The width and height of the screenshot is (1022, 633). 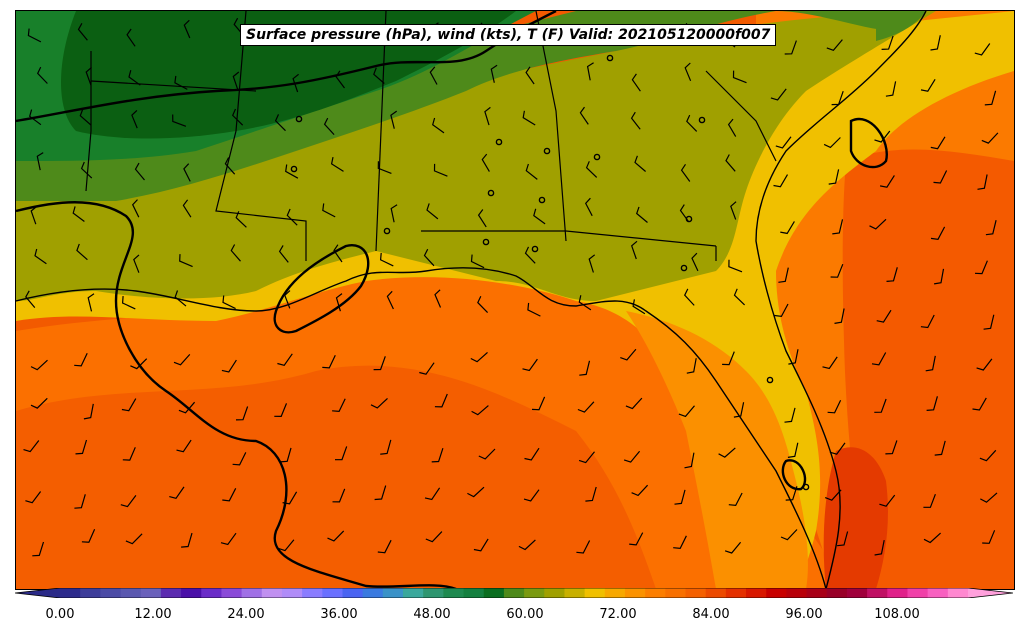 What do you see at coordinates (60, 614) in the screenshot?
I see `colorbar-tick-label: 0.00` at bounding box center [60, 614].